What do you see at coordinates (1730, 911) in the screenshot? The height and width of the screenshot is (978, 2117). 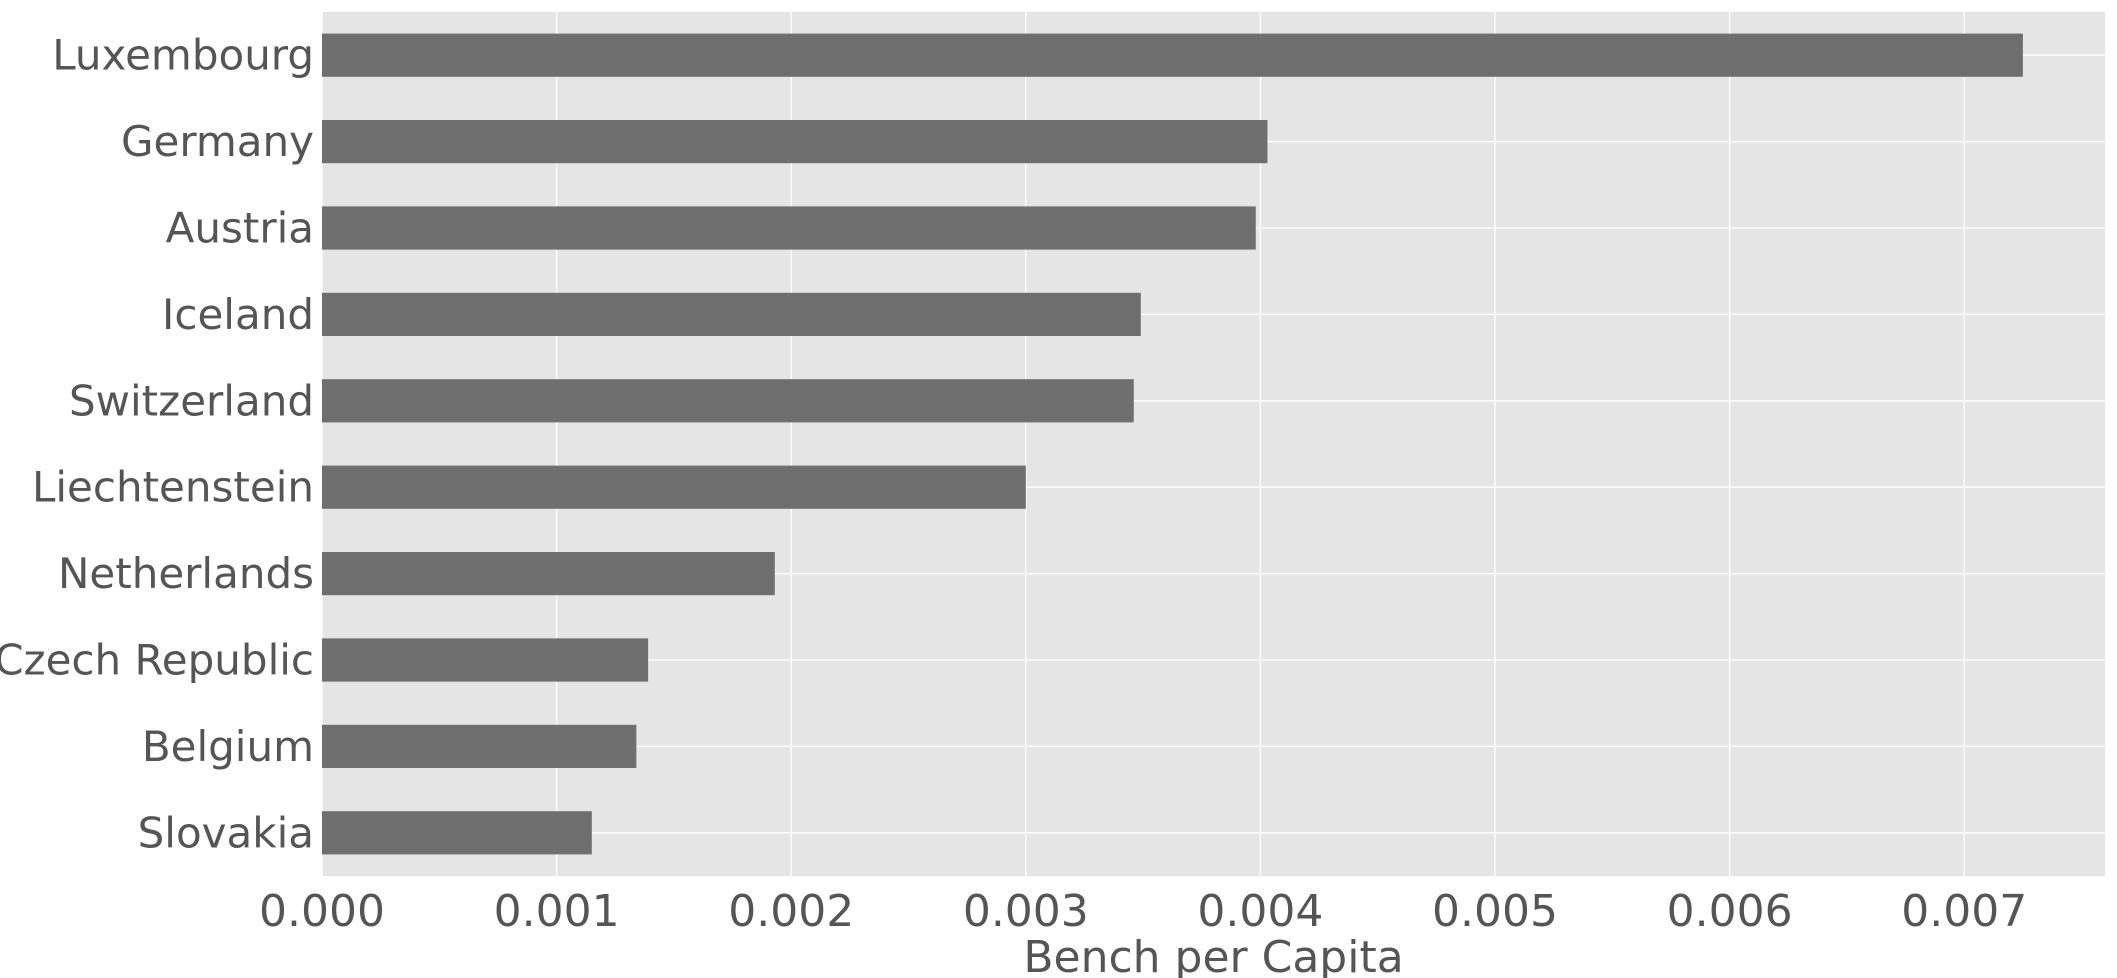 I see `x-tick-label: 0.006` at bounding box center [1730, 911].